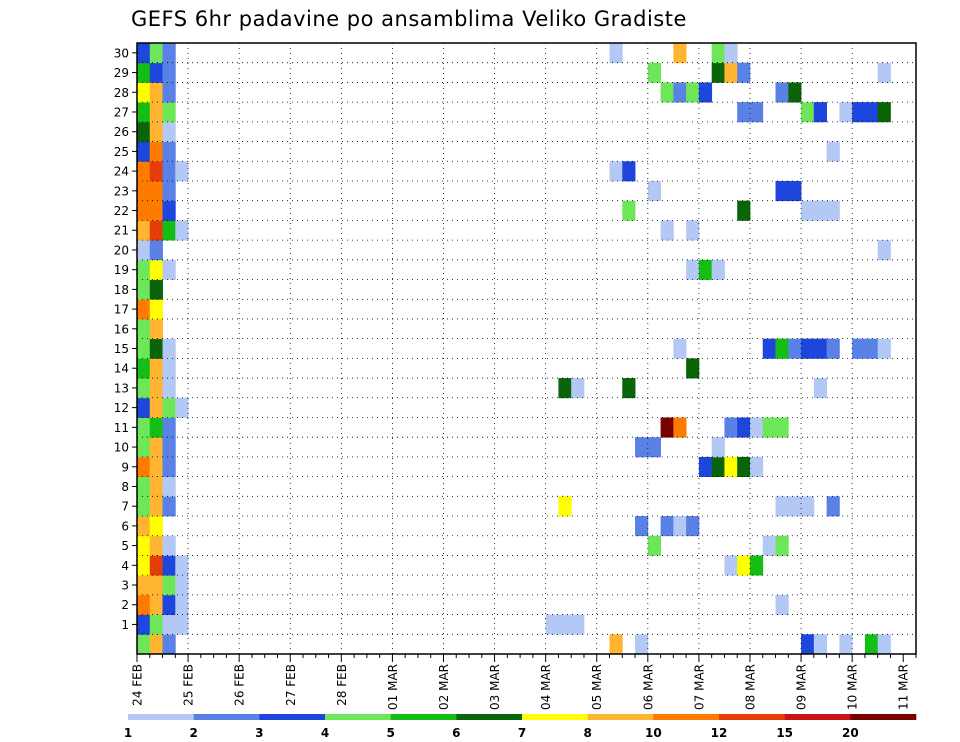 The image size is (960, 742). Describe the element at coordinates (648, 687) in the screenshot. I see `x-tick-label: 06 MAR` at that location.